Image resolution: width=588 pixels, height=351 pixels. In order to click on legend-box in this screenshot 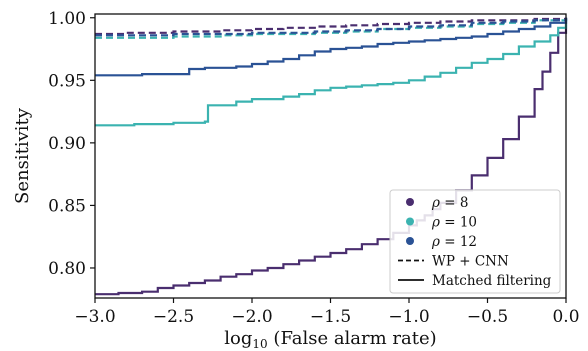, I will do `click(475, 241)`.